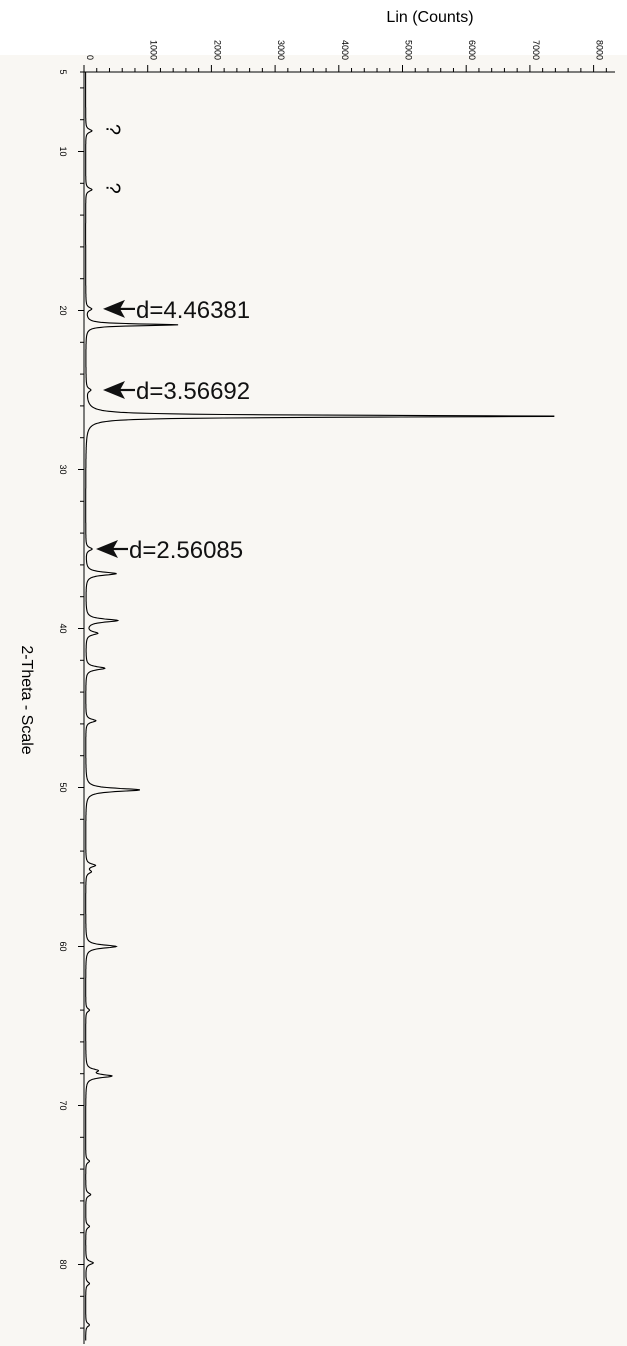  I want to click on x-tick-label: 50, so click(63, 787).